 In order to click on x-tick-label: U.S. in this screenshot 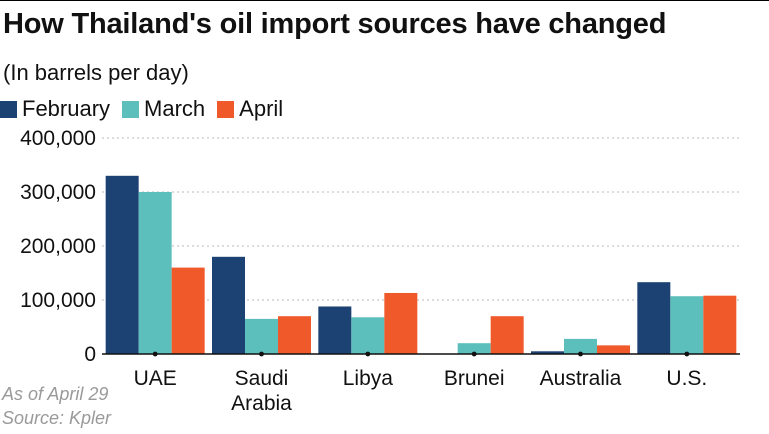, I will do `click(686, 378)`.